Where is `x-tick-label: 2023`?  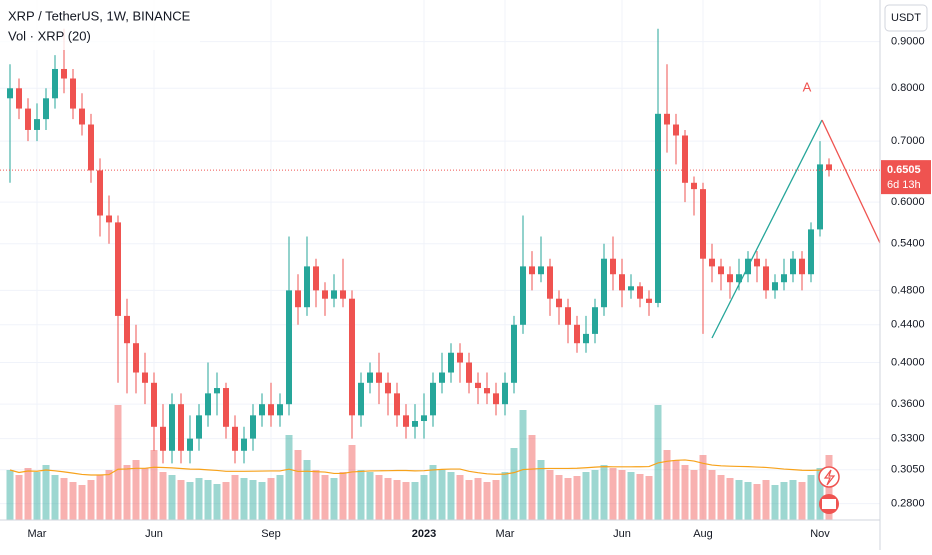 x-tick-label: 2023 is located at coordinates (424, 534).